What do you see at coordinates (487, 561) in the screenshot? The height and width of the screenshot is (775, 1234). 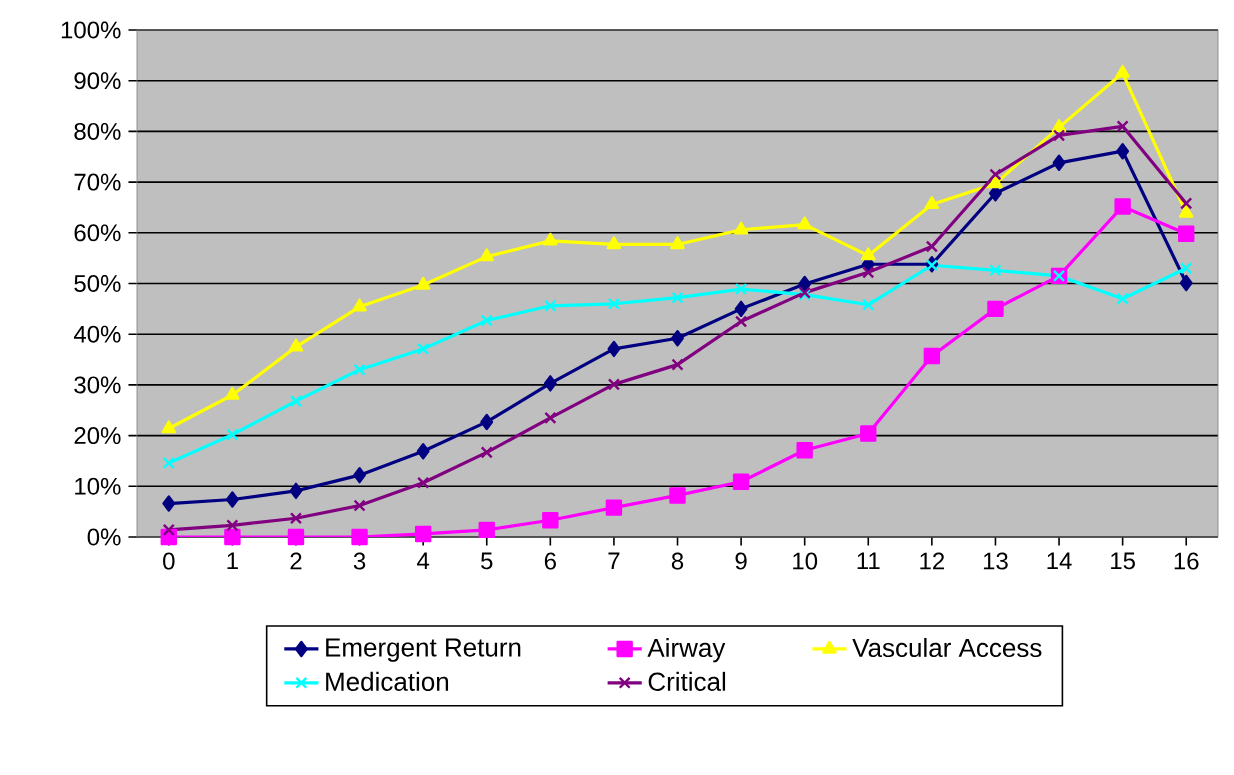 I see `x-tick-label: 5` at bounding box center [487, 561].